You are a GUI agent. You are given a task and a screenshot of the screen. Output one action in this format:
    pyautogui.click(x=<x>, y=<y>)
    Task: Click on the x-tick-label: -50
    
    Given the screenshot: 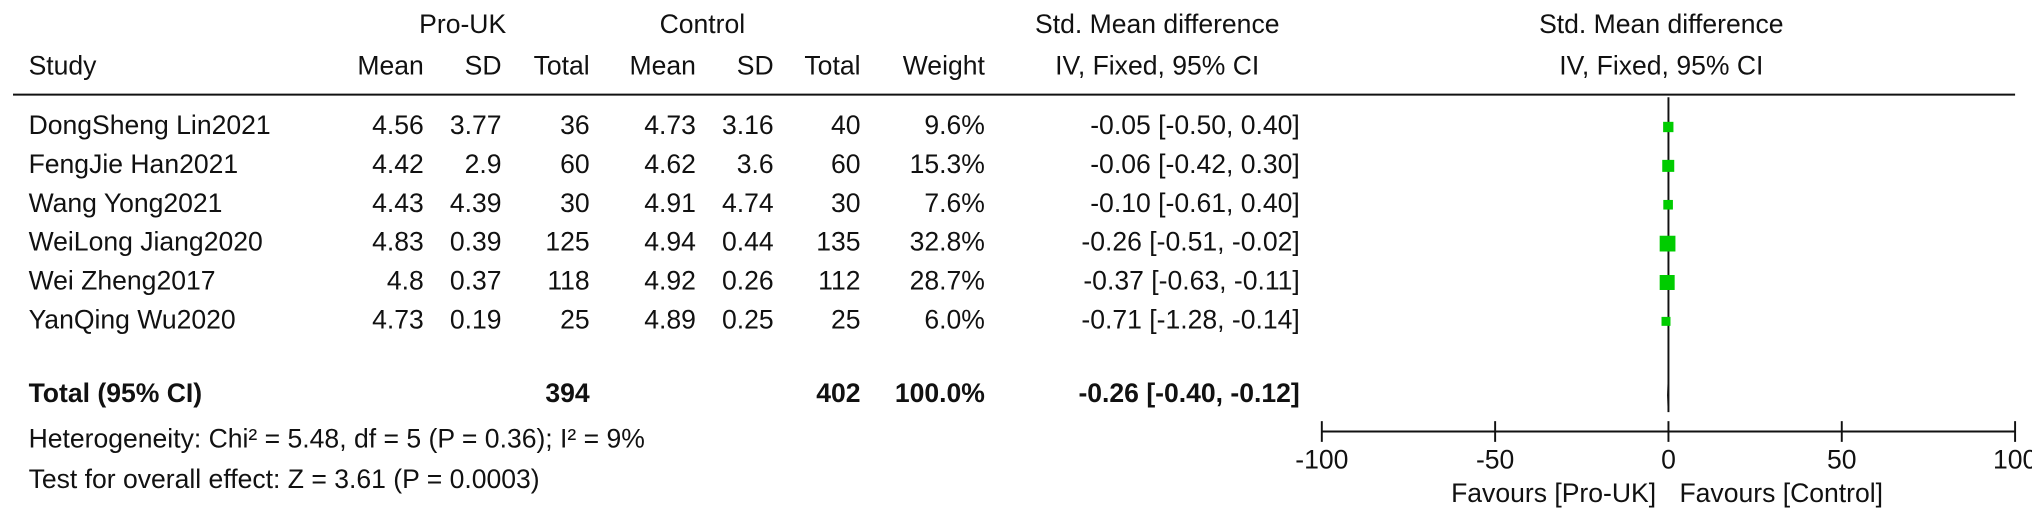 What is the action you would take?
    pyautogui.click(x=1495, y=459)
    